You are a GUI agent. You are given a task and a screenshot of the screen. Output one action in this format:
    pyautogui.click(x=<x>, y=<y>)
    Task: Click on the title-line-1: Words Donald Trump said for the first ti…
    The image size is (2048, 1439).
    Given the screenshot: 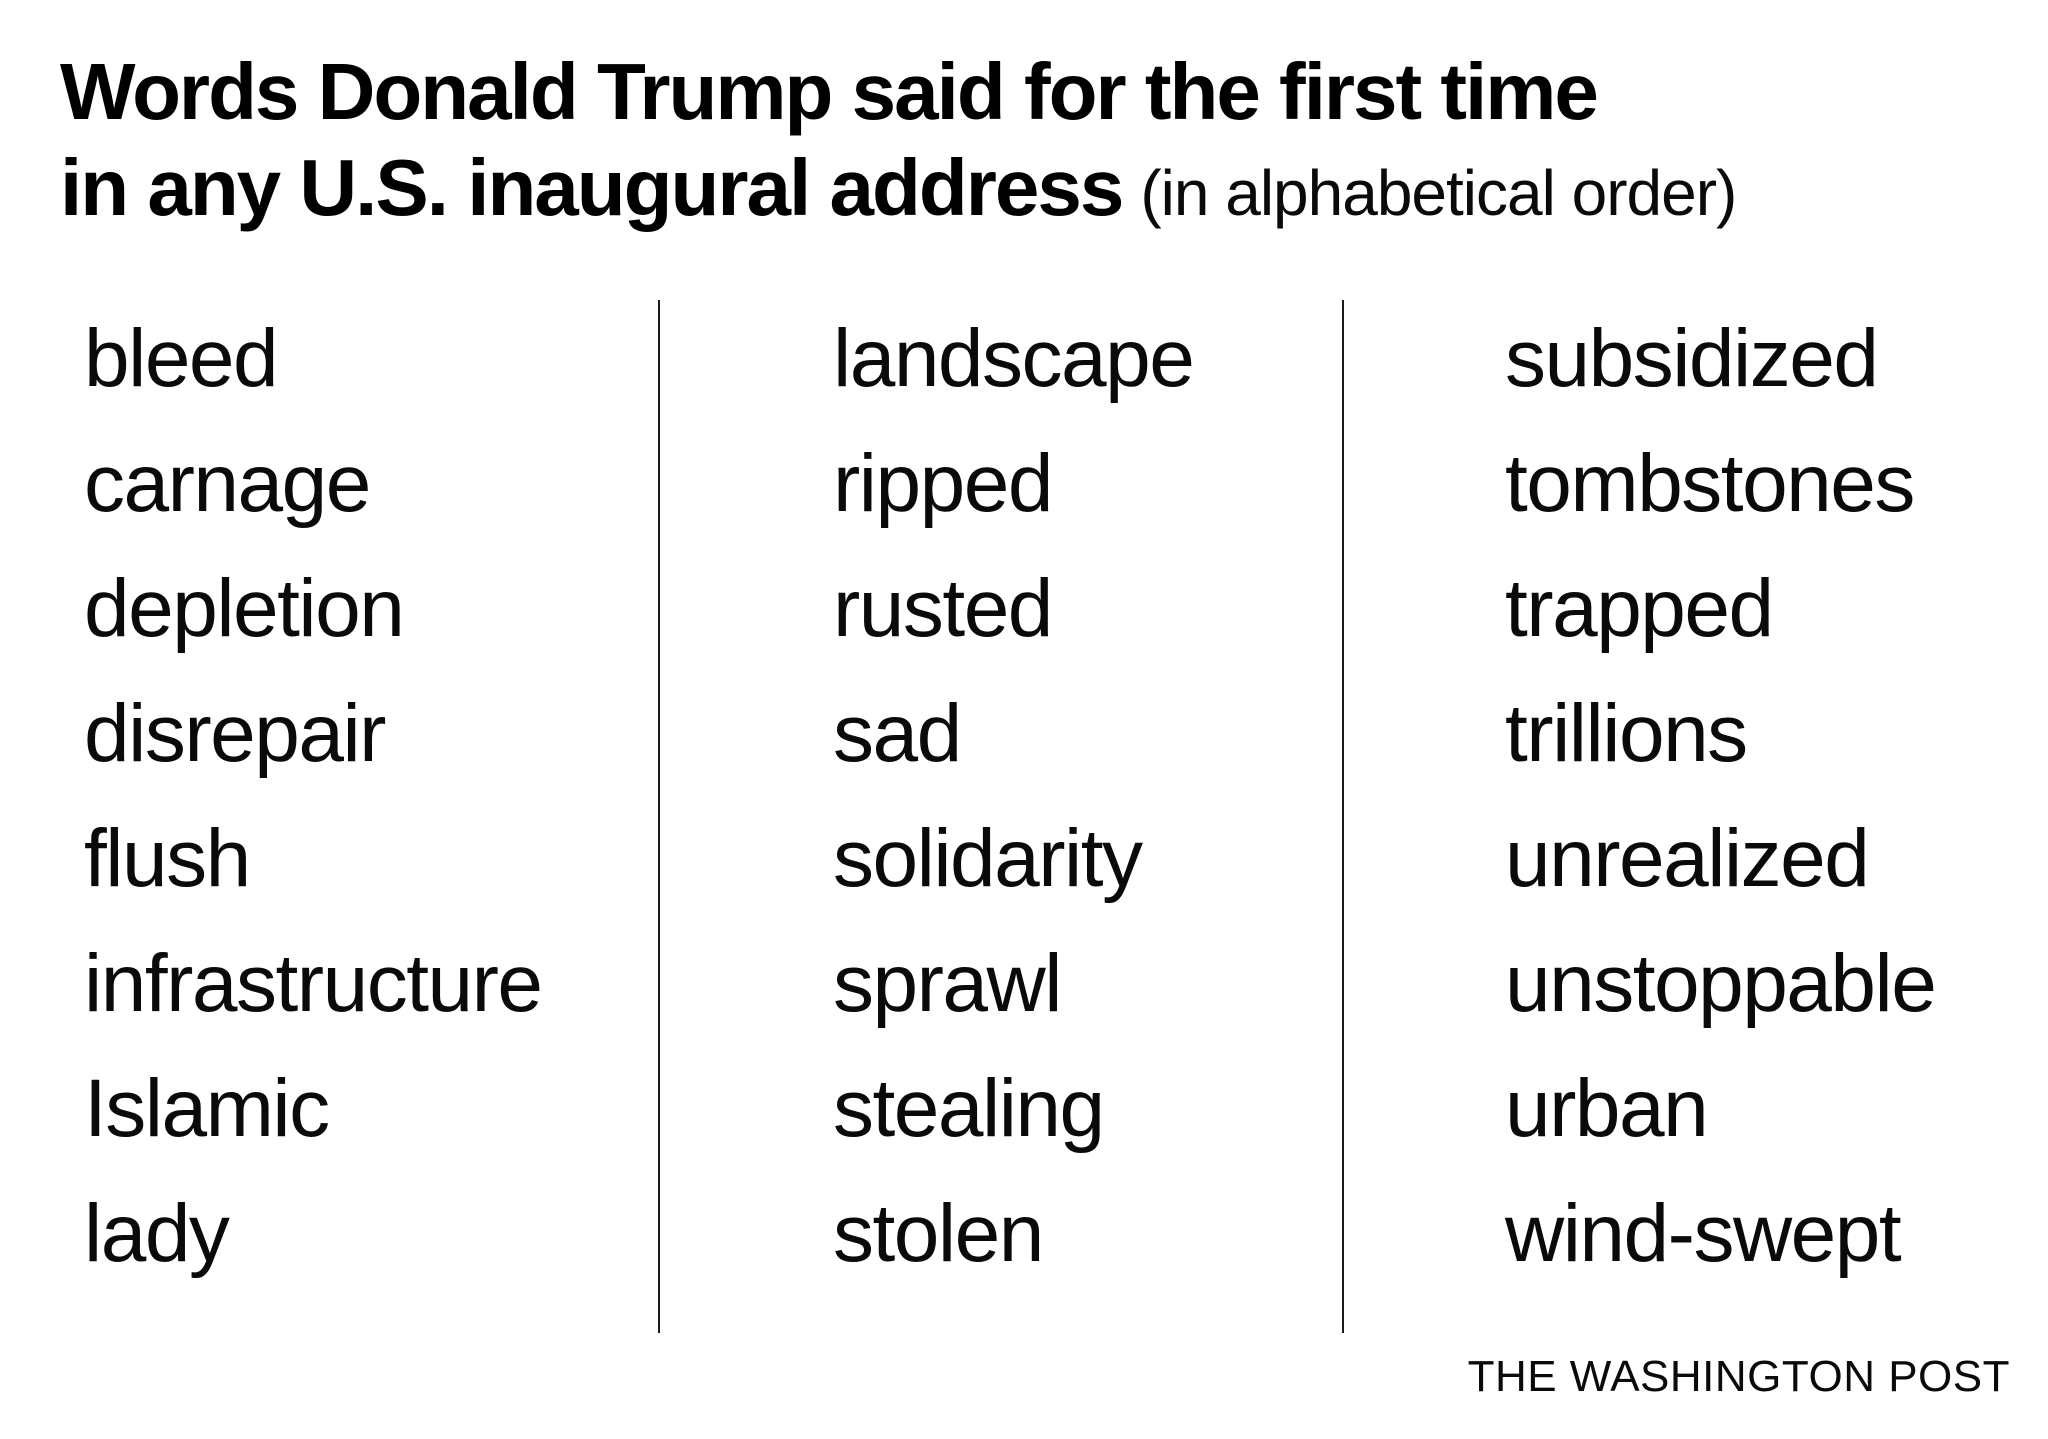 What is the action you would take?
    pyautogui.click(x=829, y=91)
    